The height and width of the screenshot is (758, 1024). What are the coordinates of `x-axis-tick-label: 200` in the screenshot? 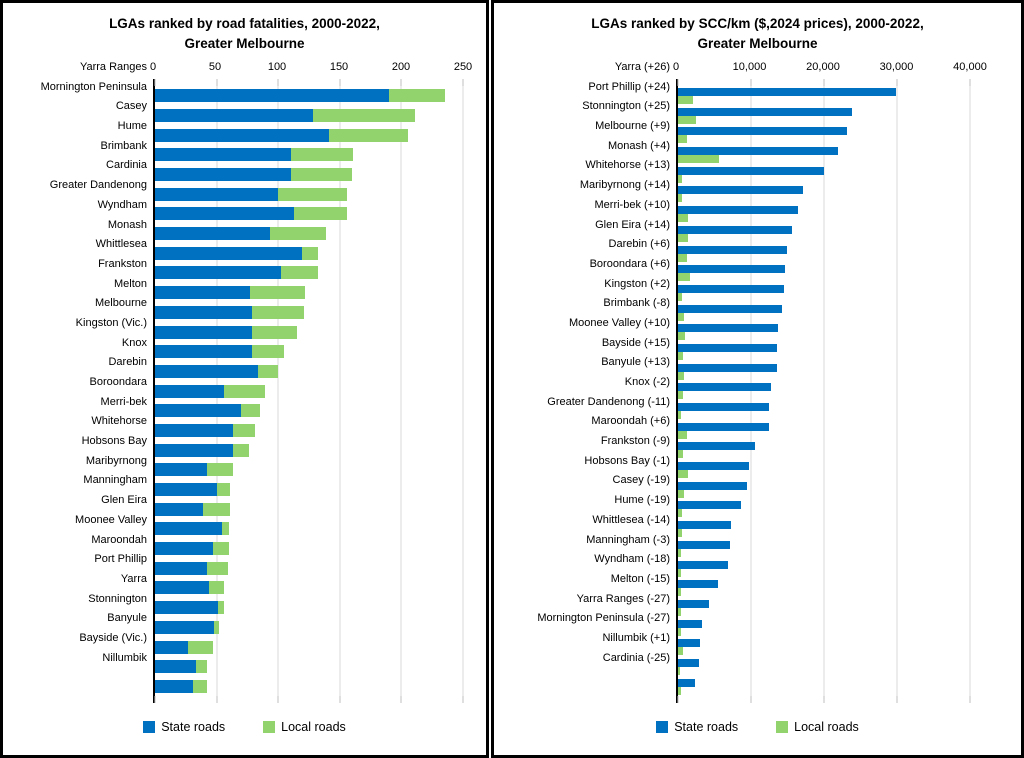 It's located at (401, 67).